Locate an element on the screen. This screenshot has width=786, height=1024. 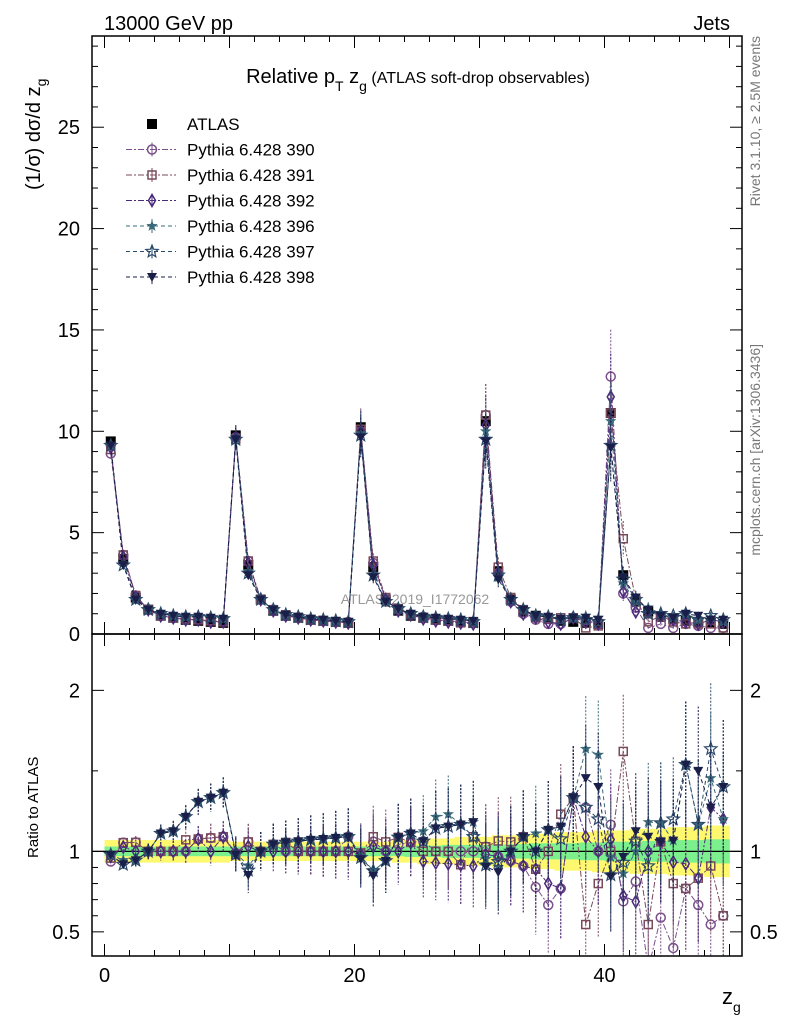
ratio-y-tick-label-right: 1 is located at coordinates (755, 852).